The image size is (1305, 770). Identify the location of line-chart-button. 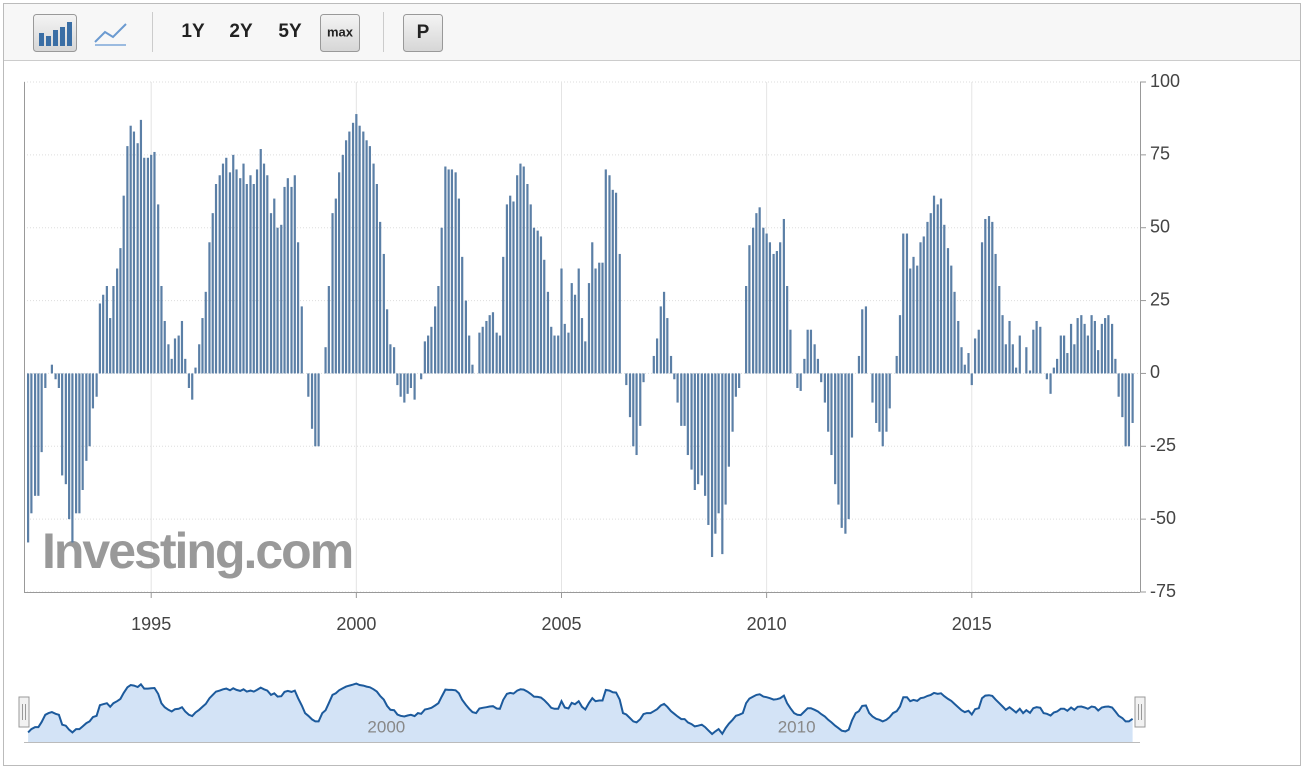
(110, 34).